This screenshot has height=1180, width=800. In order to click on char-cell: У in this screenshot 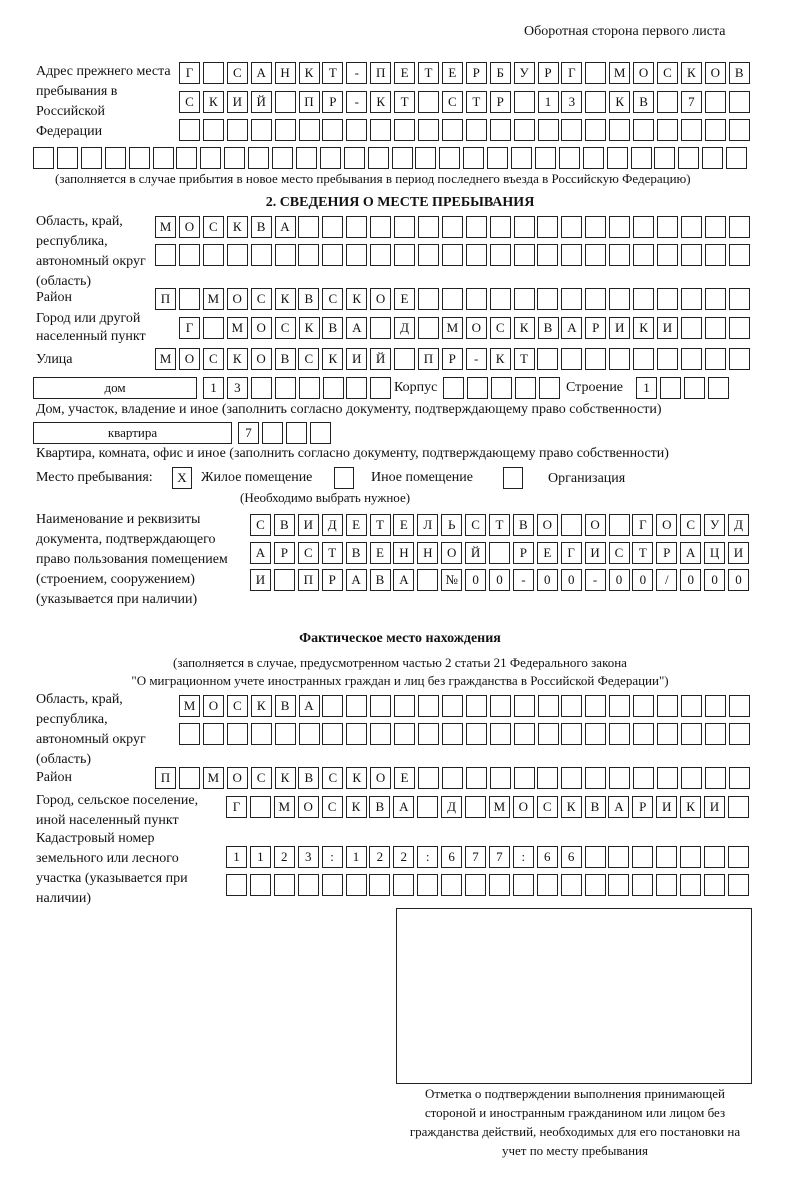, I will do `click(524, 73)`.